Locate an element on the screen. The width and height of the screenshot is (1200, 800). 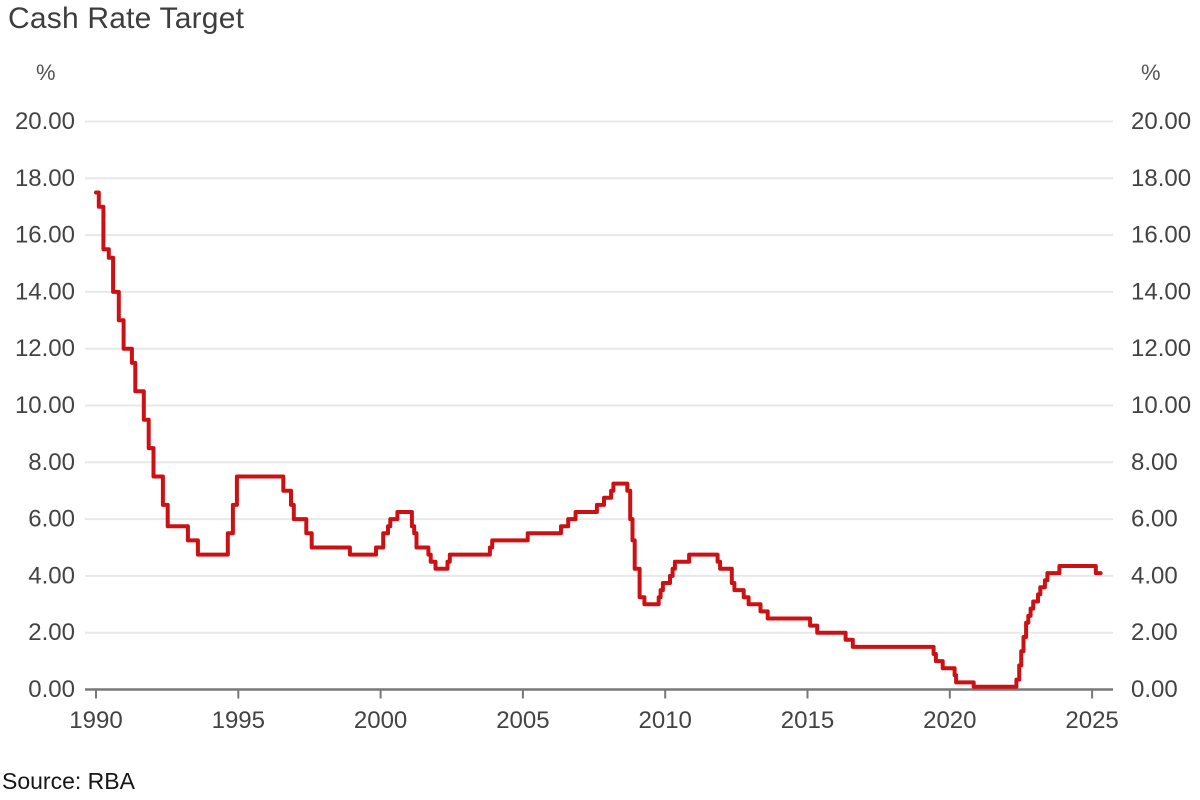
y-axis-unit-left: % is located at coordinates (46, 72).